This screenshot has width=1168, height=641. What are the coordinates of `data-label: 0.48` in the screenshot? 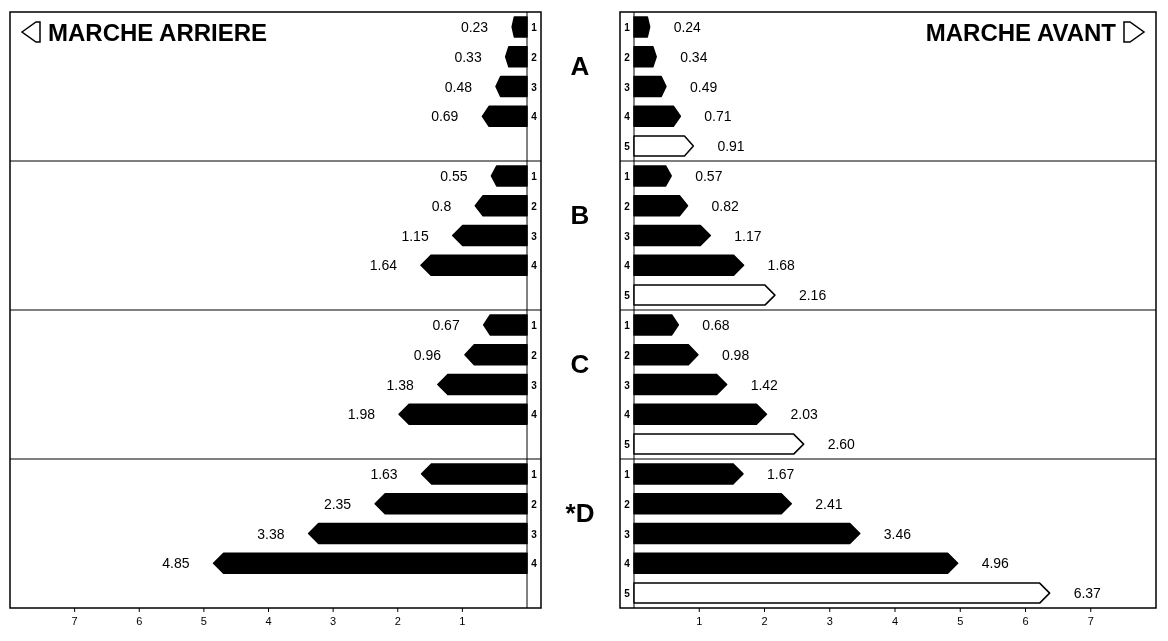 It's located at (458, 86).